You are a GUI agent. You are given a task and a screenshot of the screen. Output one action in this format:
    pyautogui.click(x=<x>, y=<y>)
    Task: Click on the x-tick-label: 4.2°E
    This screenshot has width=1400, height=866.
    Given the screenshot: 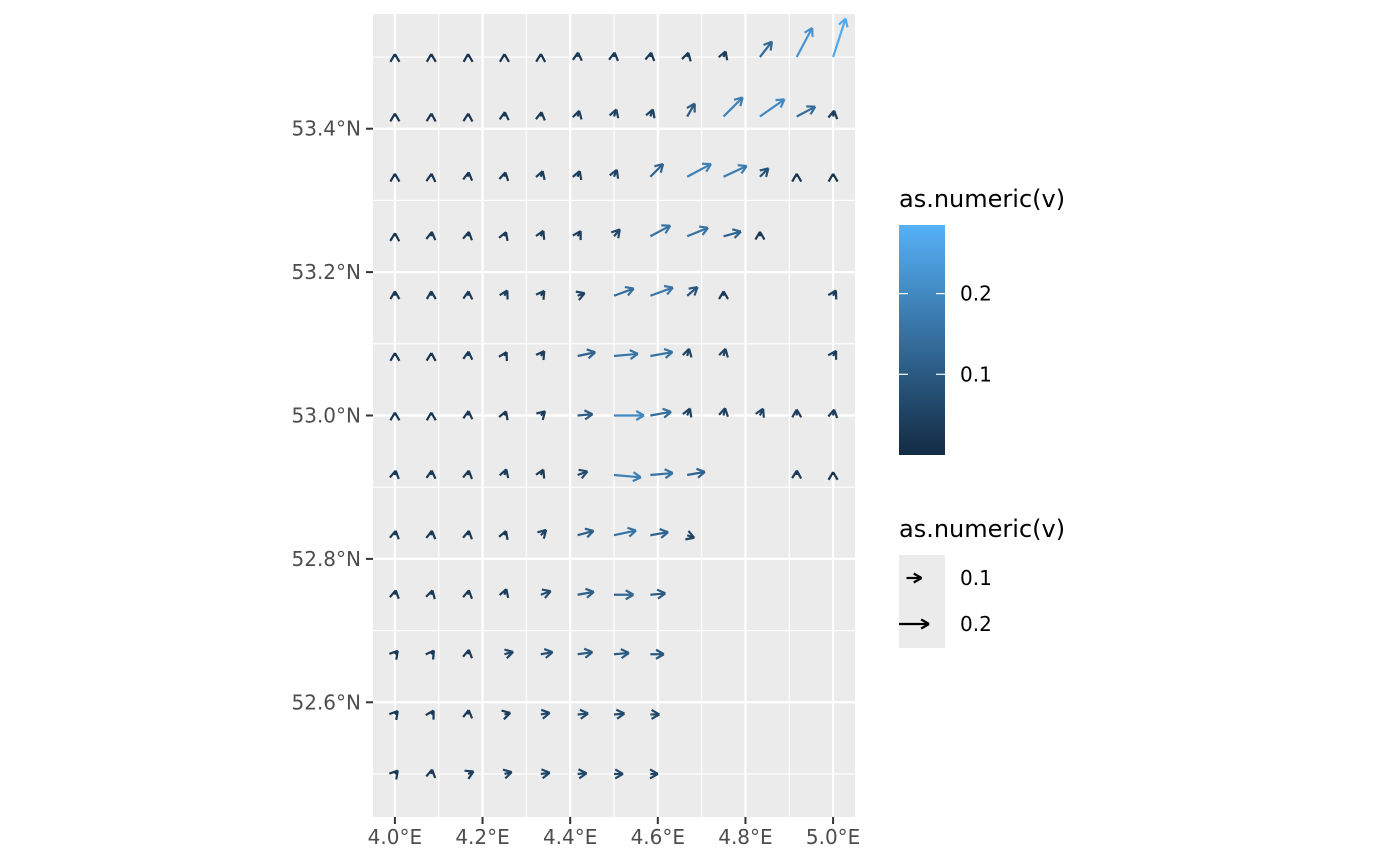 What is the action you would take?
    pyautogui.click(x=482, y=837)
    